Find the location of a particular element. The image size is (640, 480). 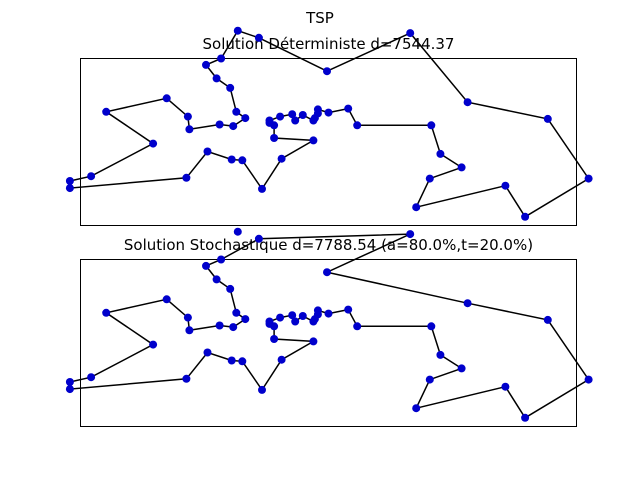

figure-suptitle: TSP is located at coordinates (319, 18).